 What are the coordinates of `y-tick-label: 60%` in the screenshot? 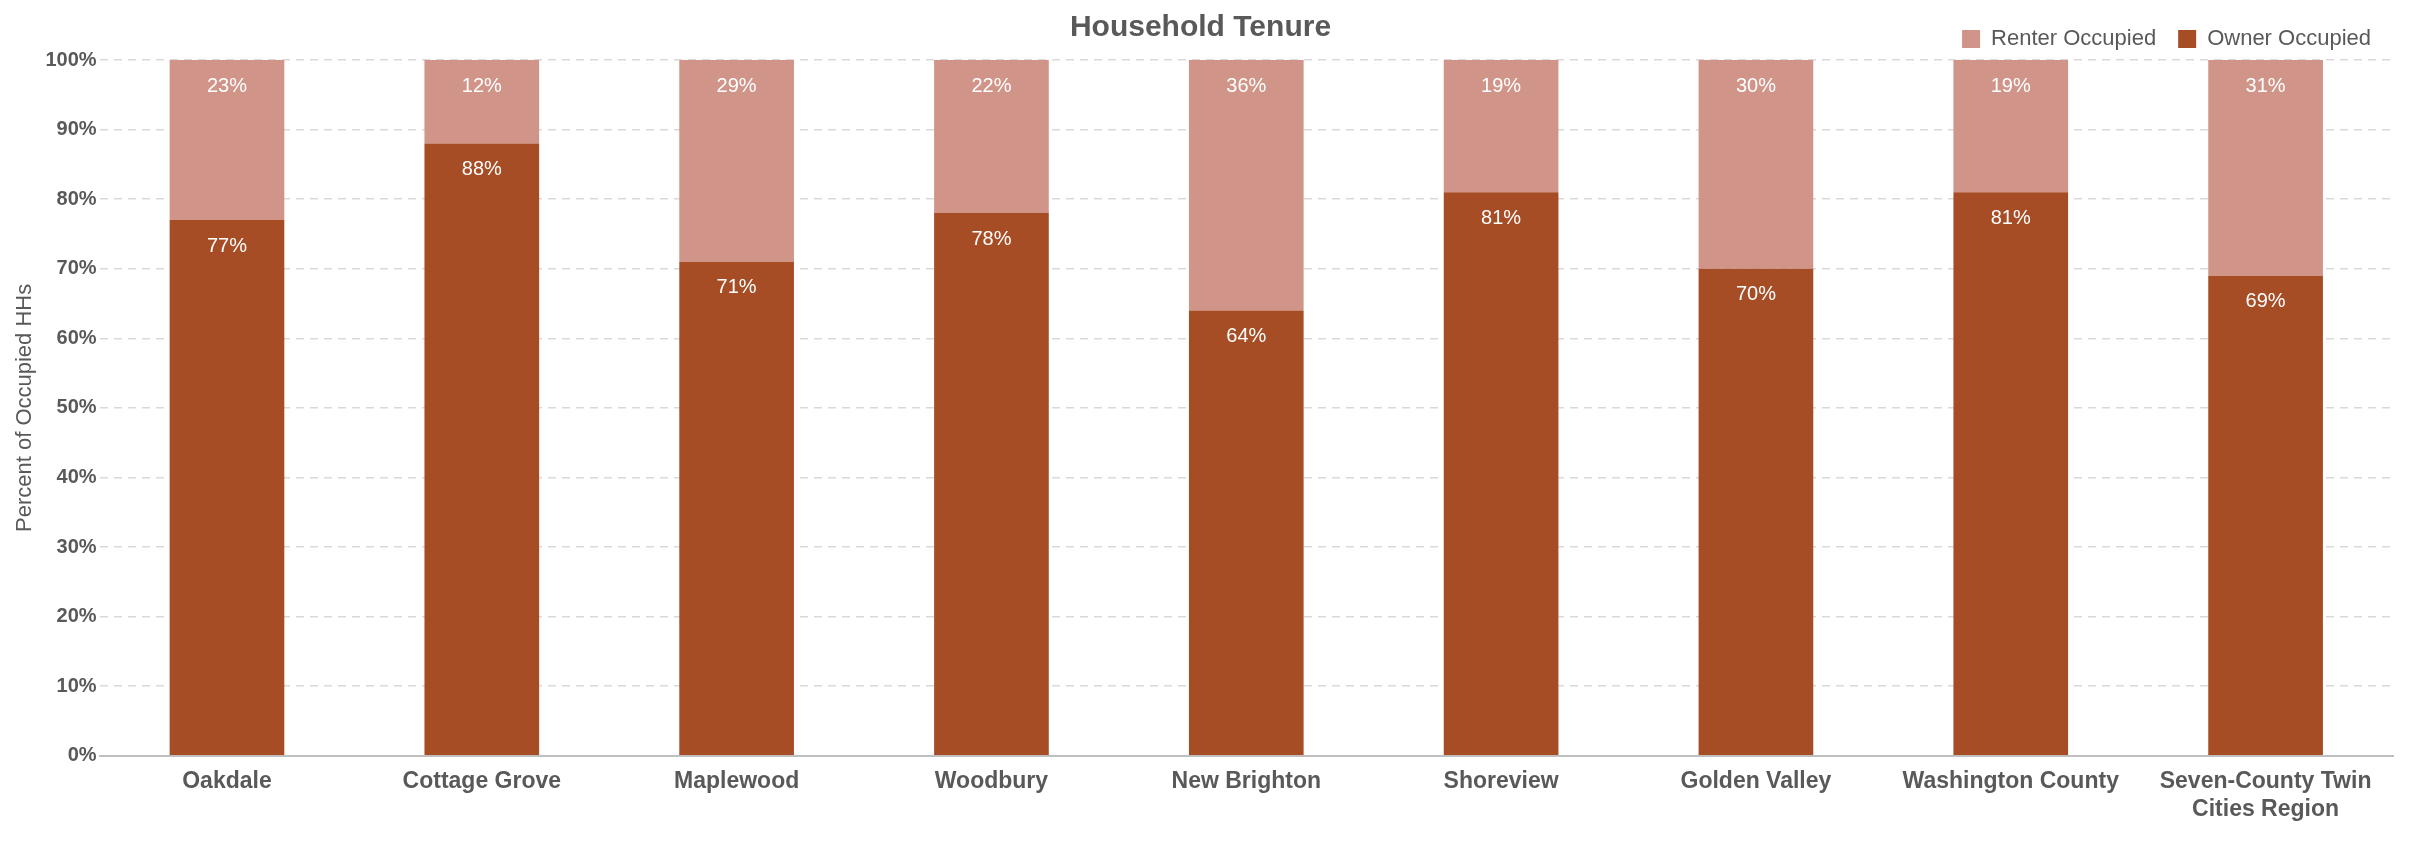 It's located at (76, 336).